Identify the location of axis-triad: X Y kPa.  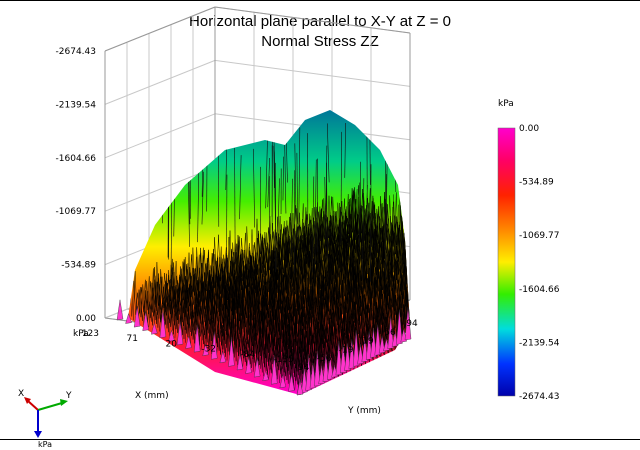
(45, 419).